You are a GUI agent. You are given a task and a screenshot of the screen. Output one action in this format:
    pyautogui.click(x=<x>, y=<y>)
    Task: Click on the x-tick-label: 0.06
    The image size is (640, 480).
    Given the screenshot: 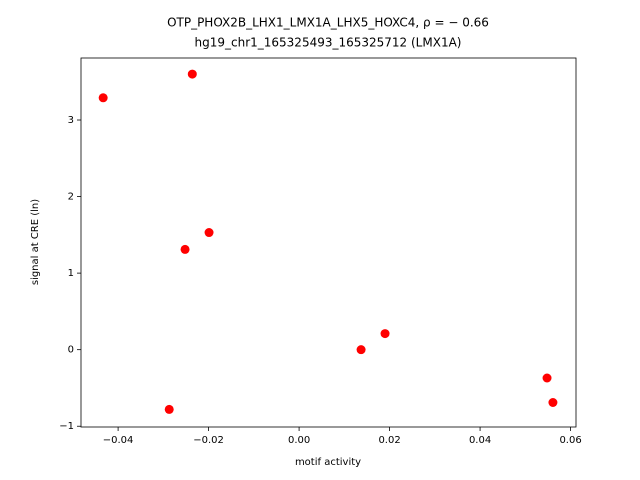 What is the action you would take?
    pyautogui.click(x=570, y=440)
    